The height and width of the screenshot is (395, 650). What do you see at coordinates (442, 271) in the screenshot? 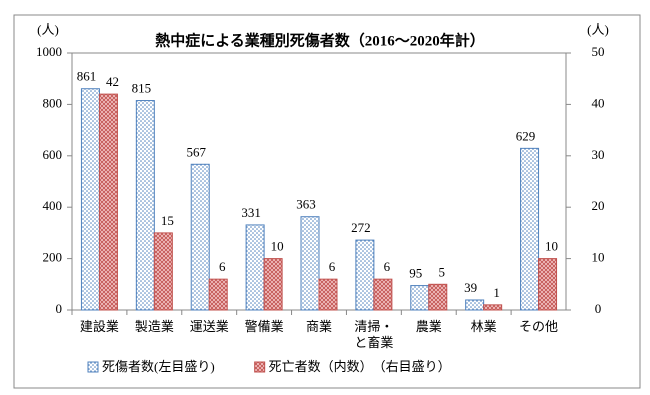
I see `data-label: 5` at bounding box center [442, 271].